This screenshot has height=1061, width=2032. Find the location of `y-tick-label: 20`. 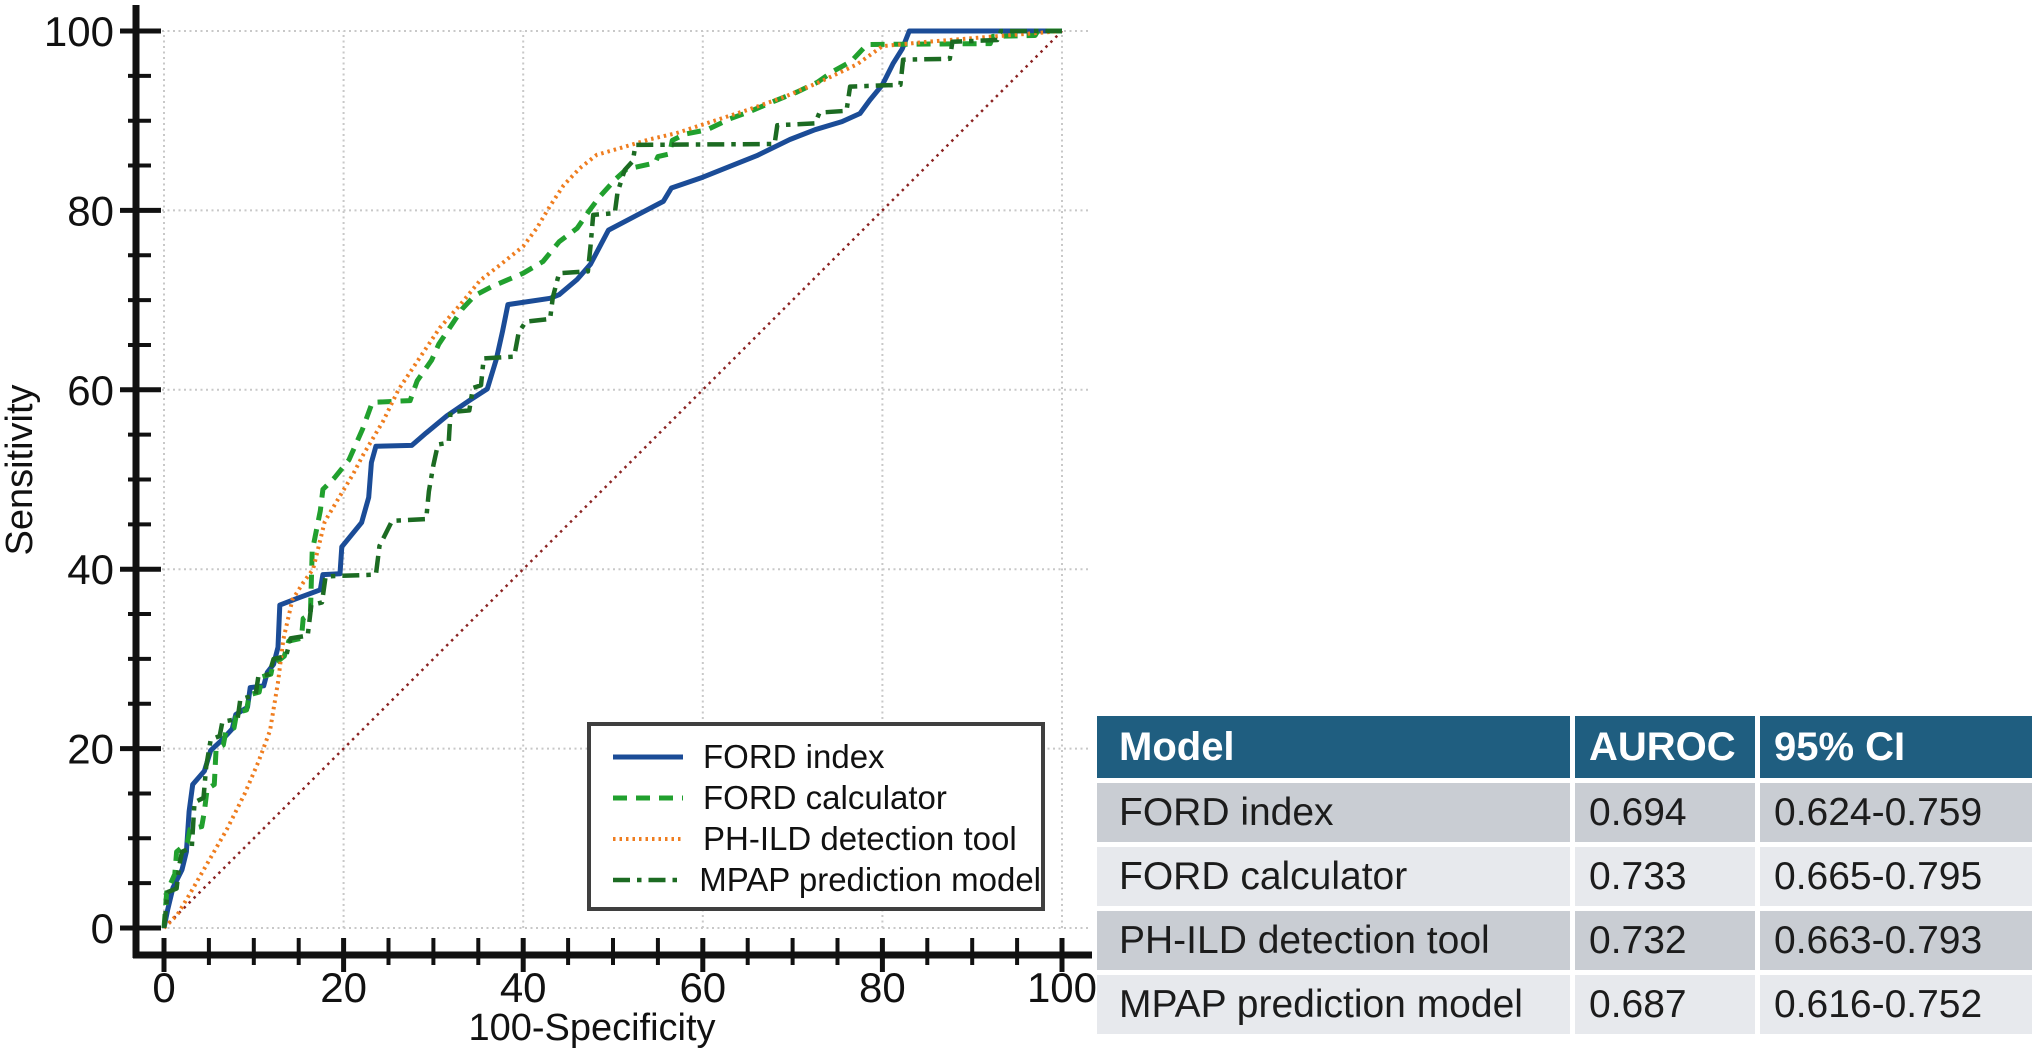

y-tick-label: 20 is located at coordinates (90, 749).